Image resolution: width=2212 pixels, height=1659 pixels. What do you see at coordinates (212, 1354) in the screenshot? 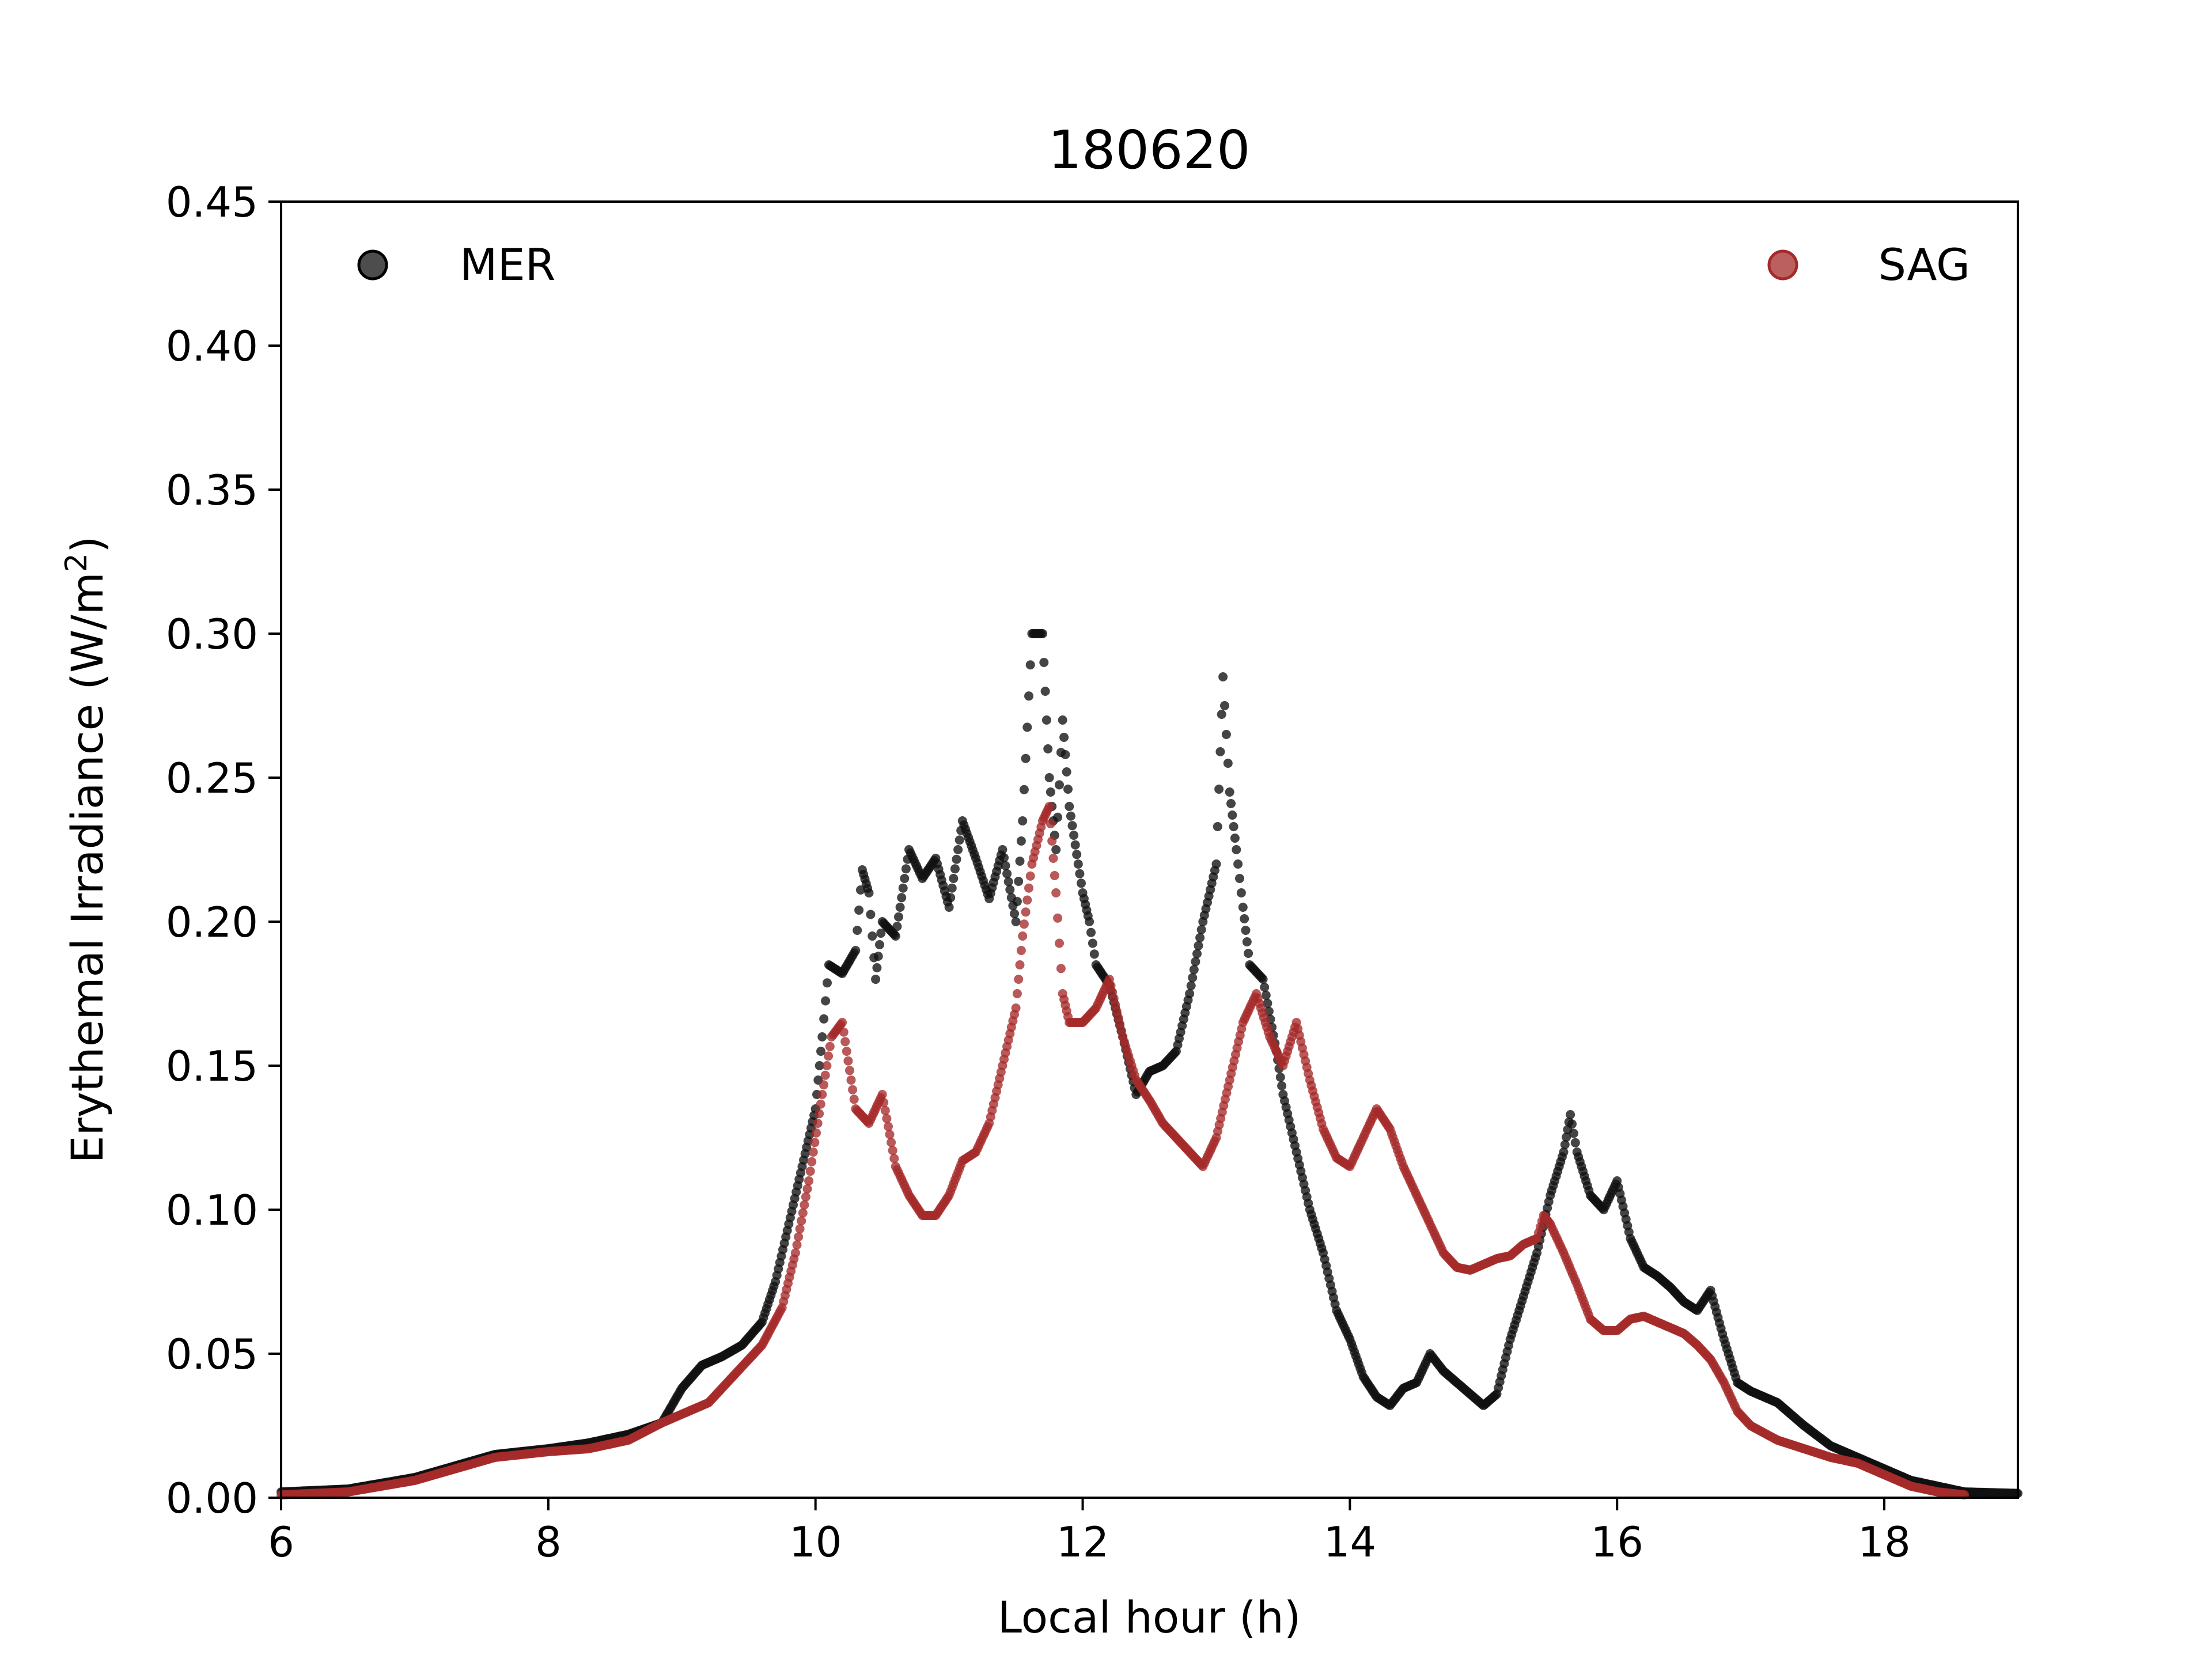
I see `y-tick-label: 0.05` at bounding box center [212, 1354].